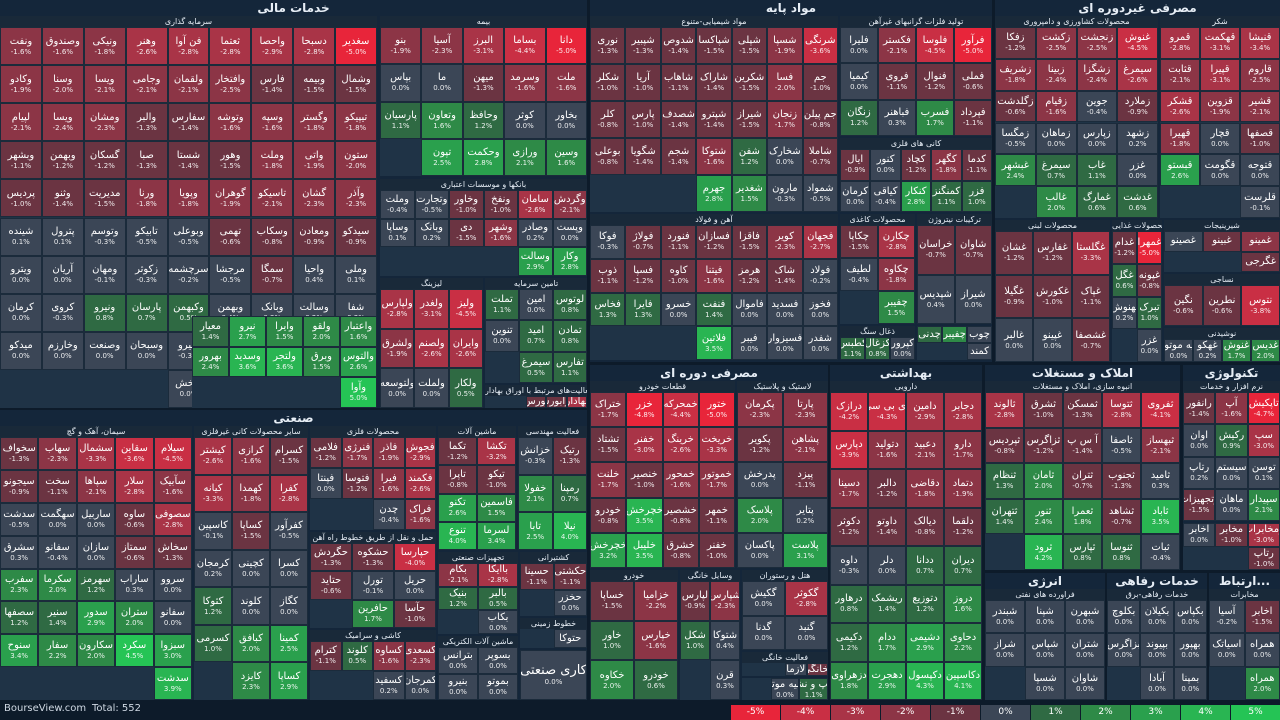 This screenshot has width=1280, height=720. Describe the element at coordinates (431, 204) in the screenshot. I see `stock-tile: وتجارت -0.5%` at that location.